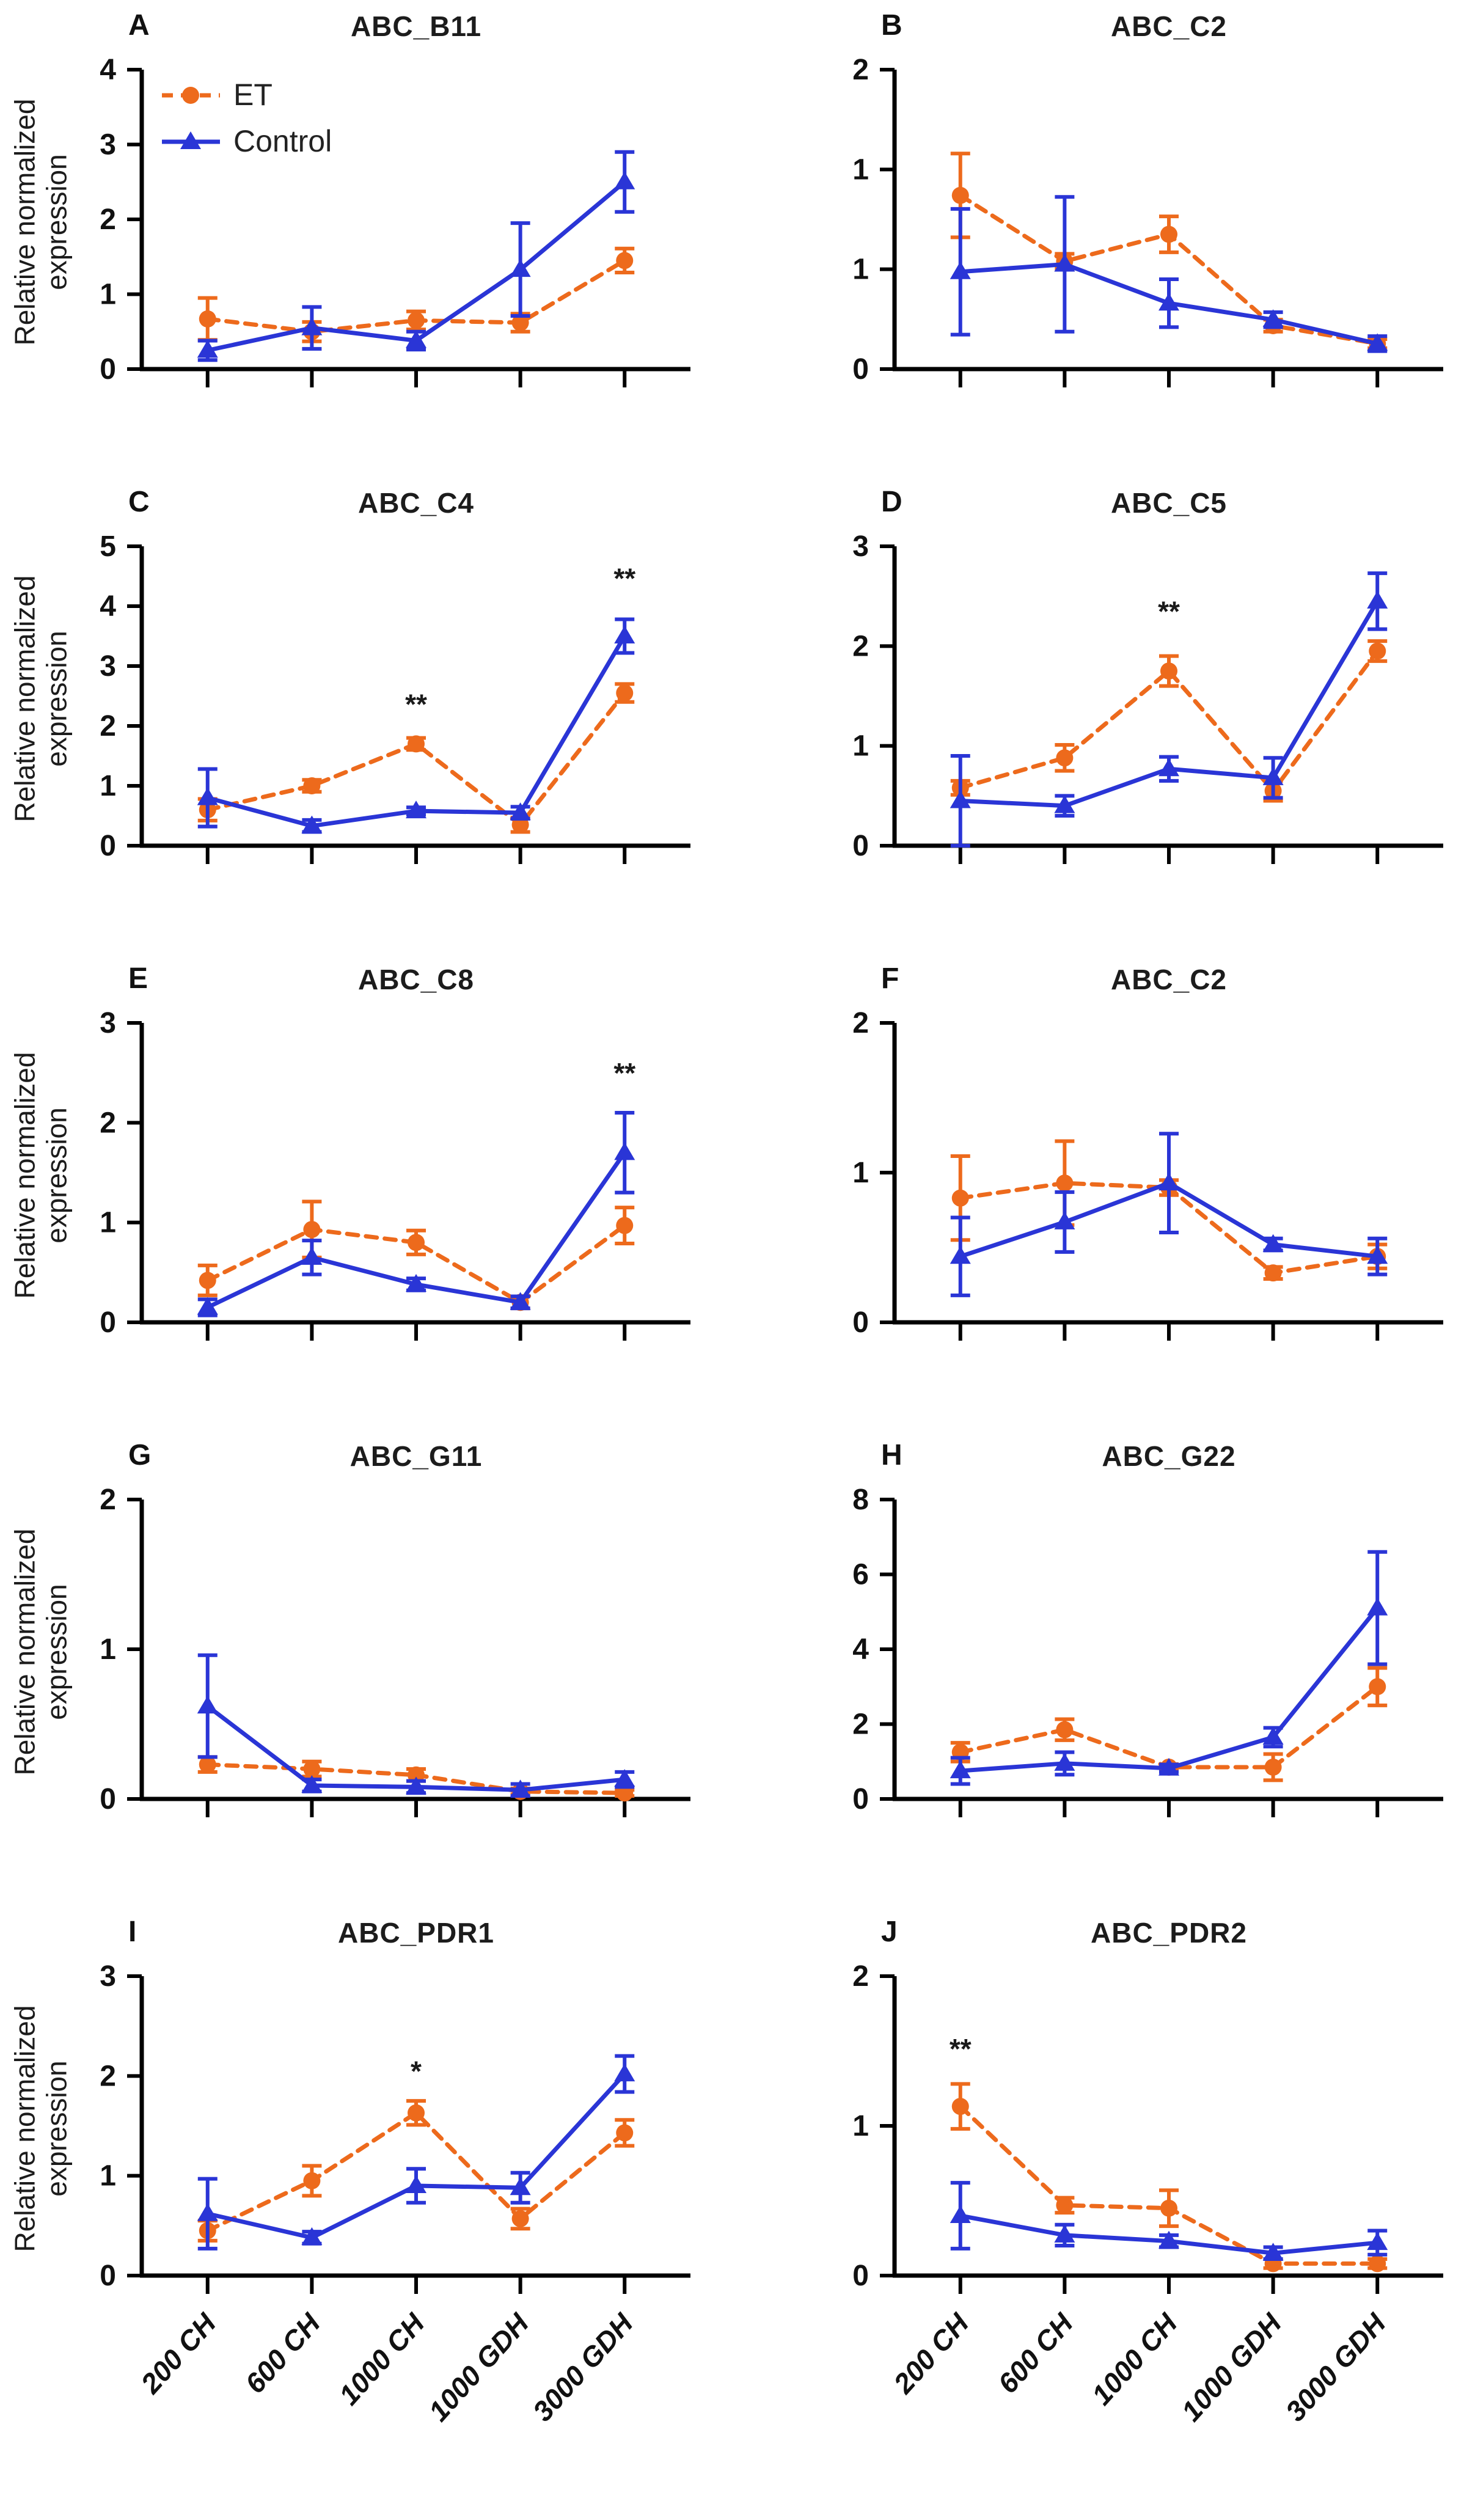 The height and width of the screenshot is (2520, 1475). I want to click on y-tick-label: 8, so click(860, 1500).